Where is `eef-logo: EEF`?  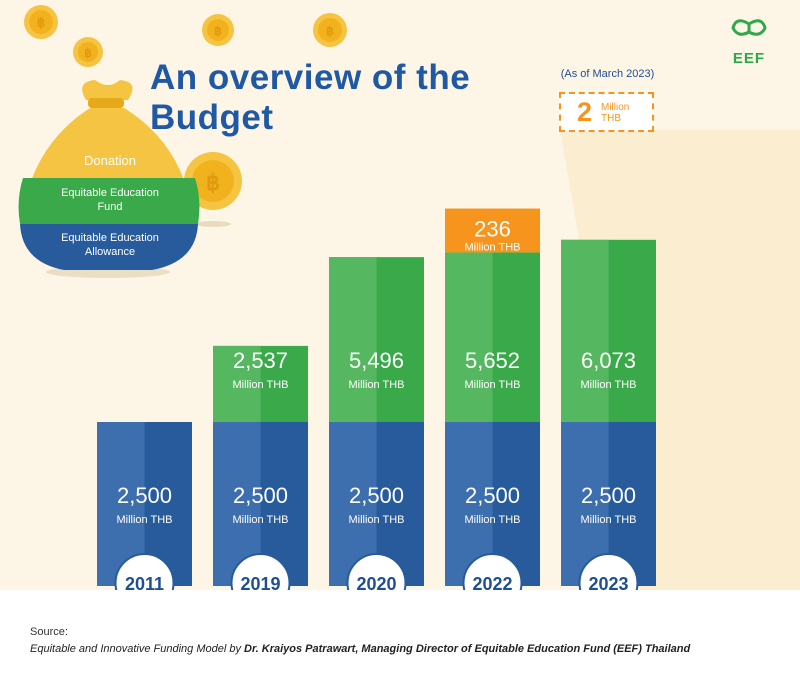 eef-logo: EEF is located at coordinates (749, 42).